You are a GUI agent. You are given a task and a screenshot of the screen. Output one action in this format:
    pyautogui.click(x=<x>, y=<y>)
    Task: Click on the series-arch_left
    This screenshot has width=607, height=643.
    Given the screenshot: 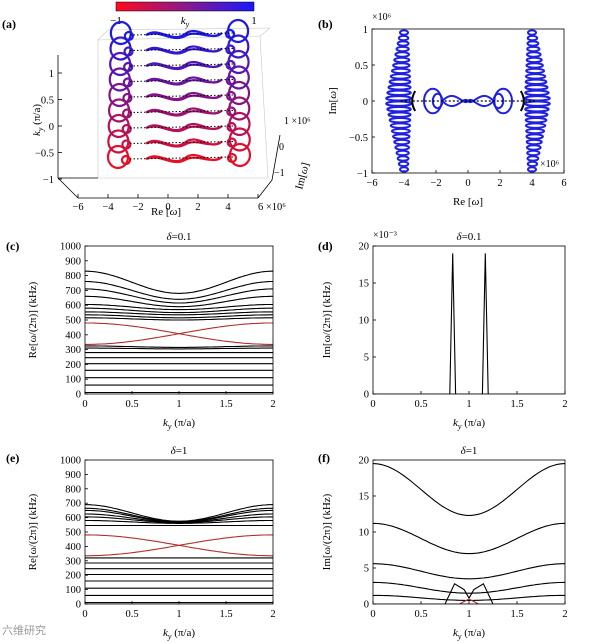 What is the action you would take?
    pyautogui.click(x=457, y=593)
    